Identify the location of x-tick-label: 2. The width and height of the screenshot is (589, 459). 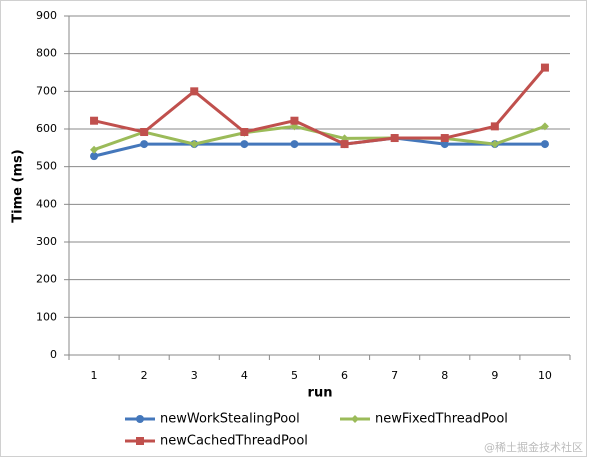
(144, 375).